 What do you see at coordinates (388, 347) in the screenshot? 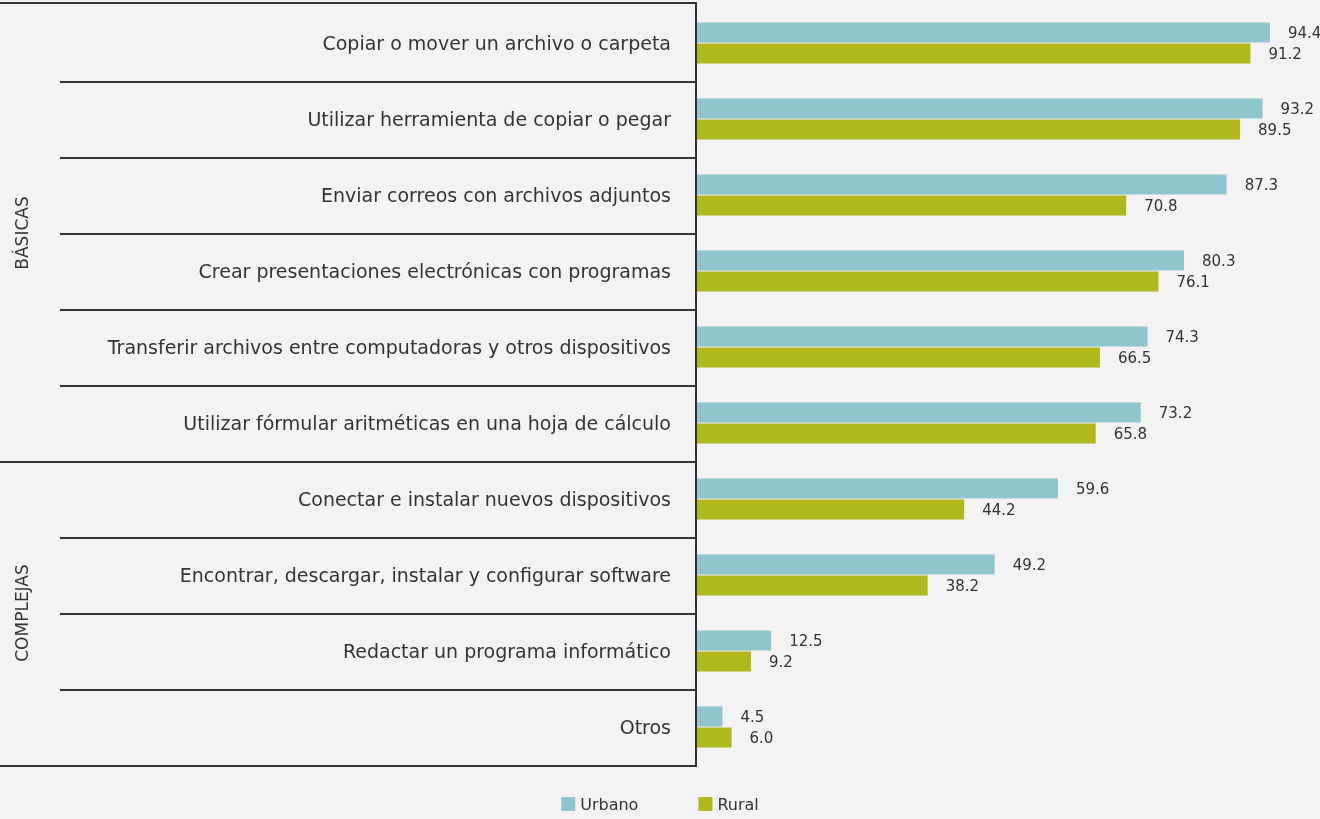
I see `y-tick-label: Transferir archivos entre computadoras y otros dispositivos` at bounding box center [388, 347].